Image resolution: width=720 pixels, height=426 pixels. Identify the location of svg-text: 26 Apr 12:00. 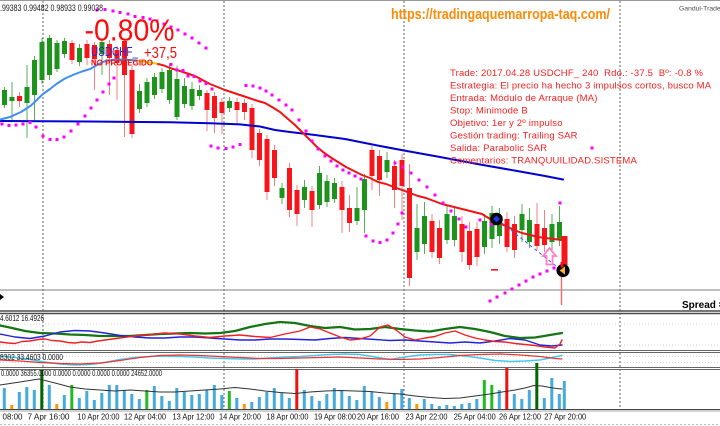
(520, 417).